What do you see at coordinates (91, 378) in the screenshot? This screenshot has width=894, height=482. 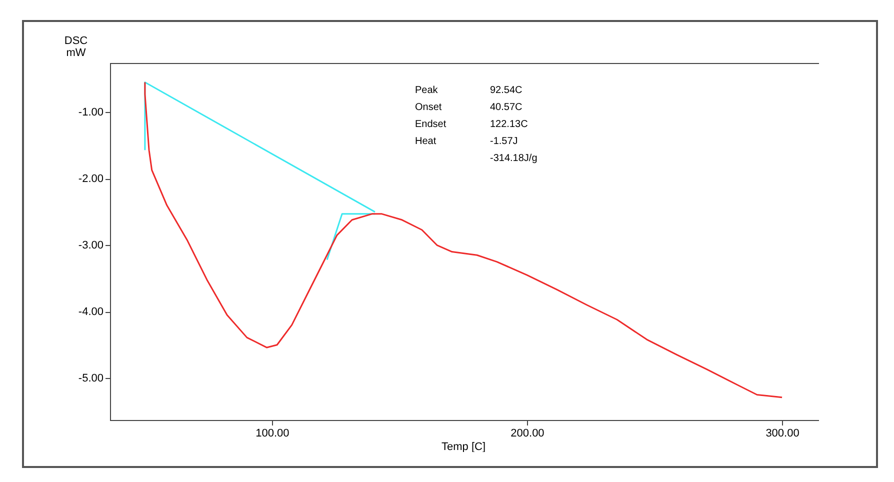 I see `y-tick-label: -5.00` at bounding box center [91, 378].